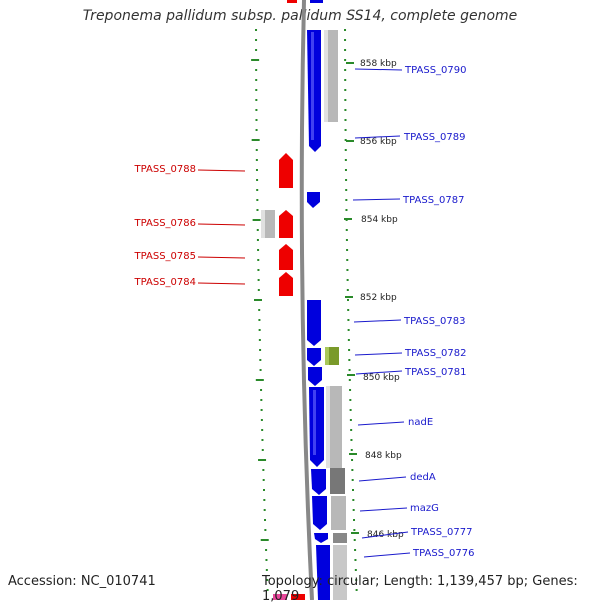 The height and width of the screenshot is (604, 600). What do you see at coordinates (327, 356) in the screenshot?
I see `green-feature-shade` at bounding box center [327, 356].